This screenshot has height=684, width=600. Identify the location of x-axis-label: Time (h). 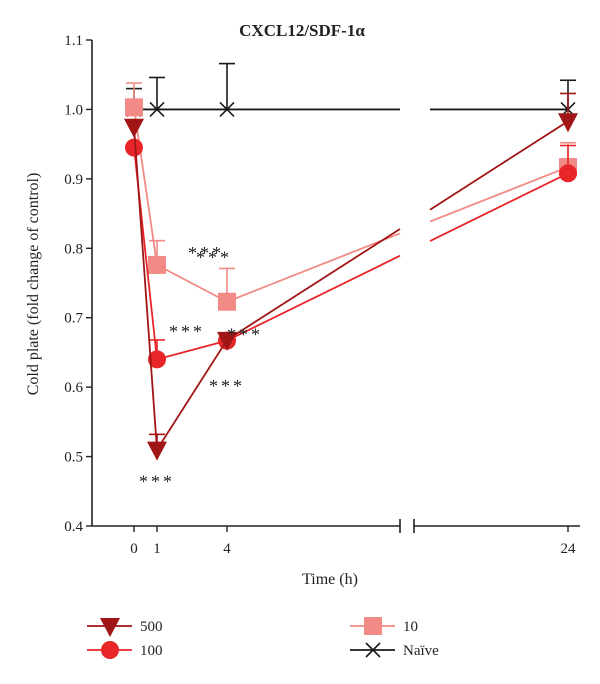
(330, 579).